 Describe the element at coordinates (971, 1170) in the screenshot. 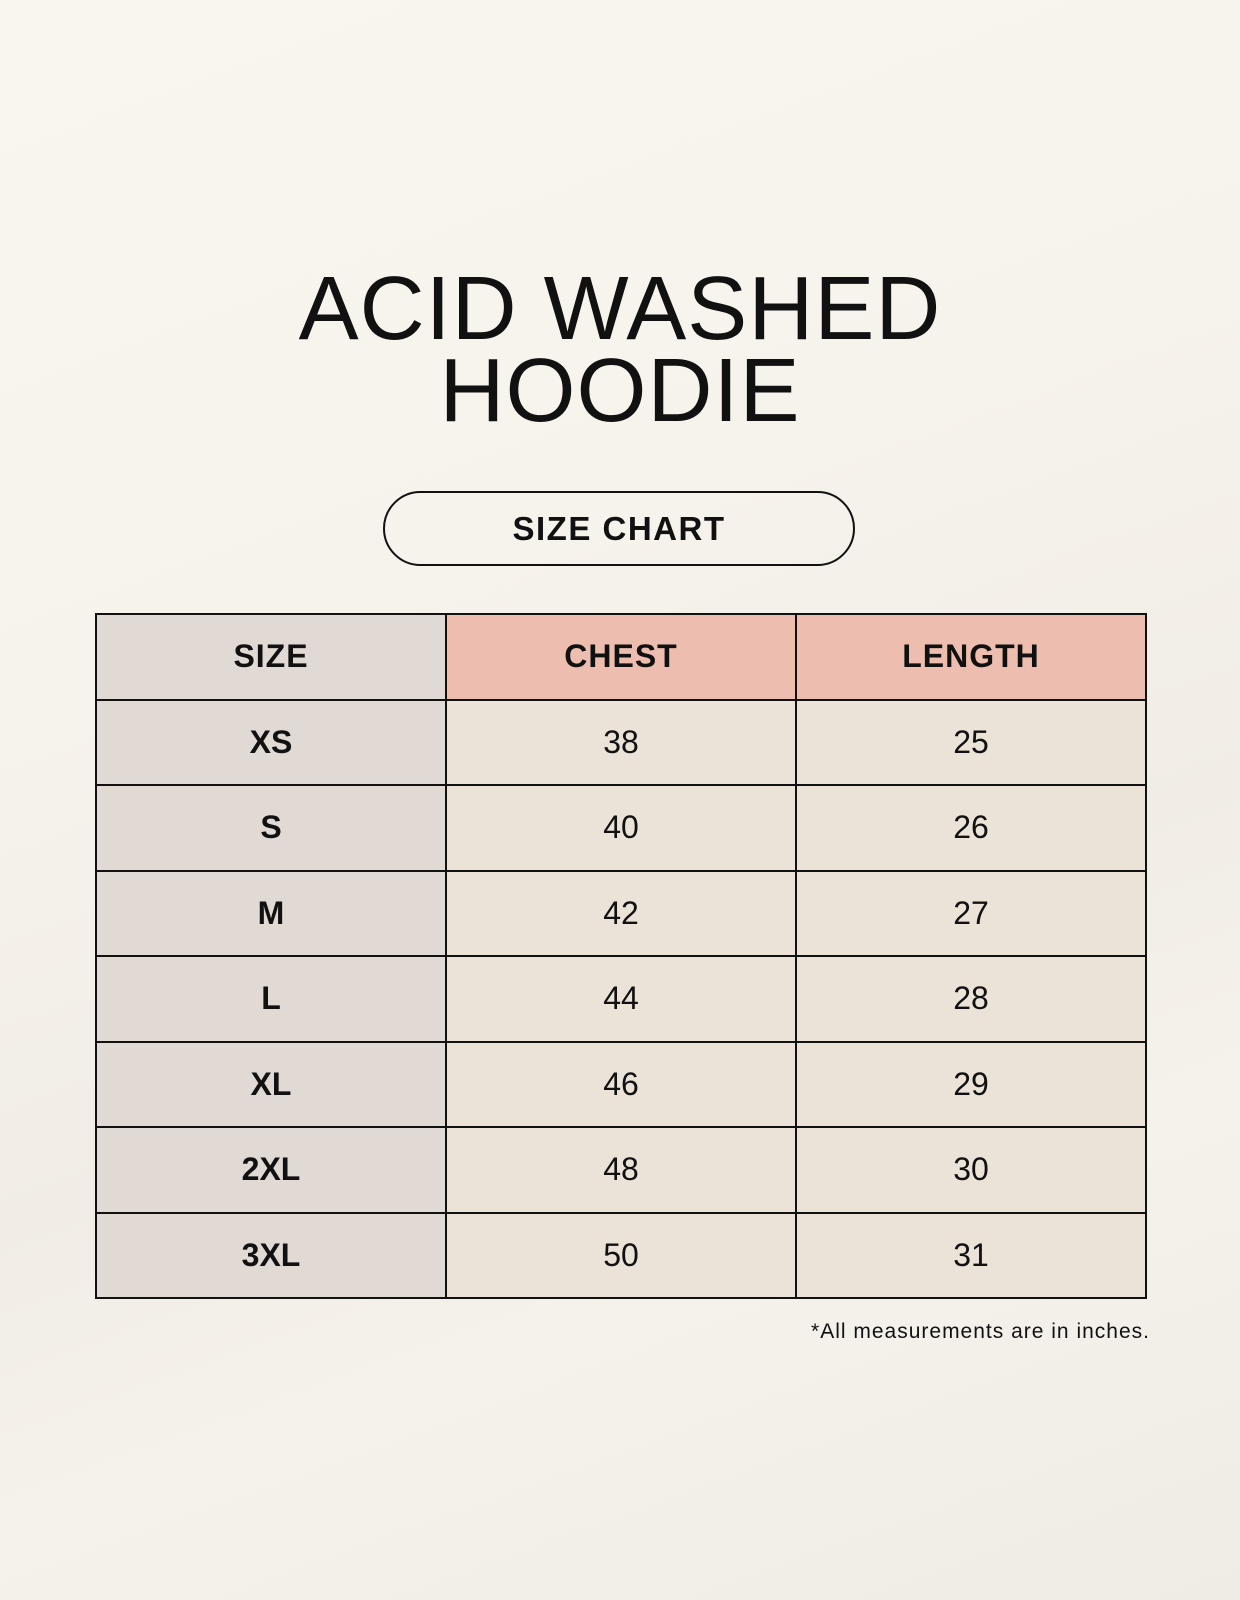

I see `cell-length: 30` at that location.